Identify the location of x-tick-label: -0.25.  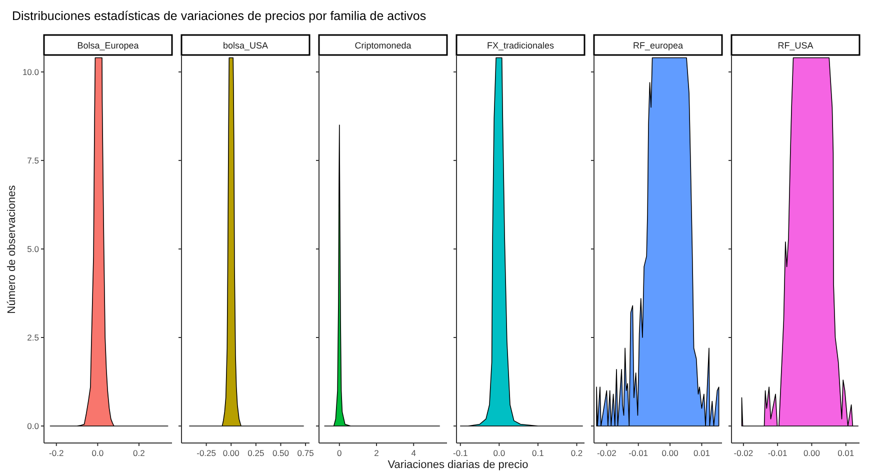
(206, 453).